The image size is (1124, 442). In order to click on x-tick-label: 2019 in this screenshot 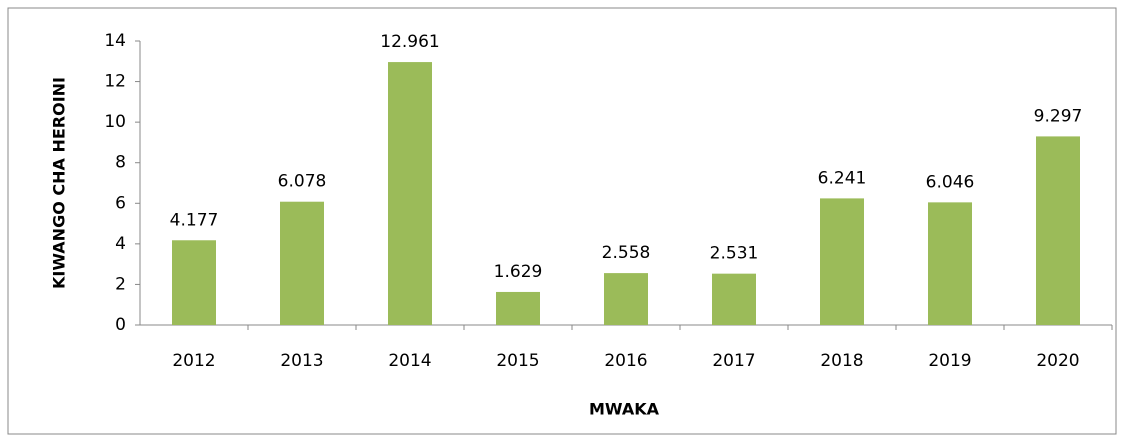, I will do `click(949, 361)`.